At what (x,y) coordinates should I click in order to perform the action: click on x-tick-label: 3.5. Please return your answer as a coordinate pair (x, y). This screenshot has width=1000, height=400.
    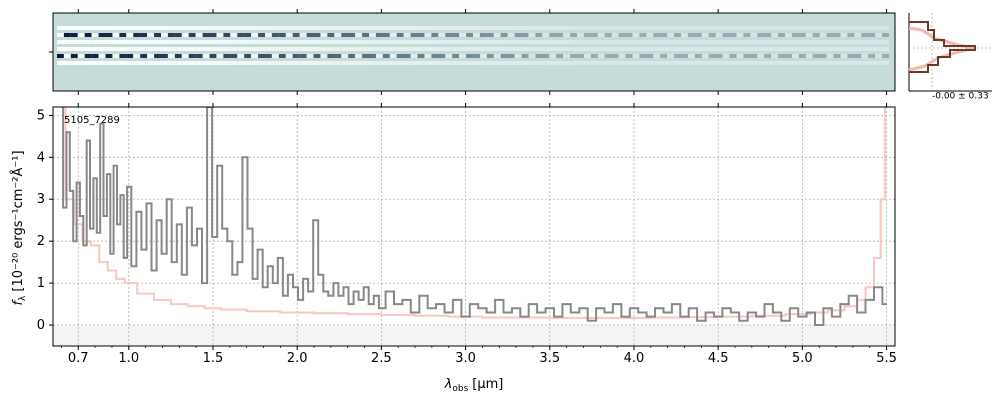
    Looking at the image, I should click on (549, 358).